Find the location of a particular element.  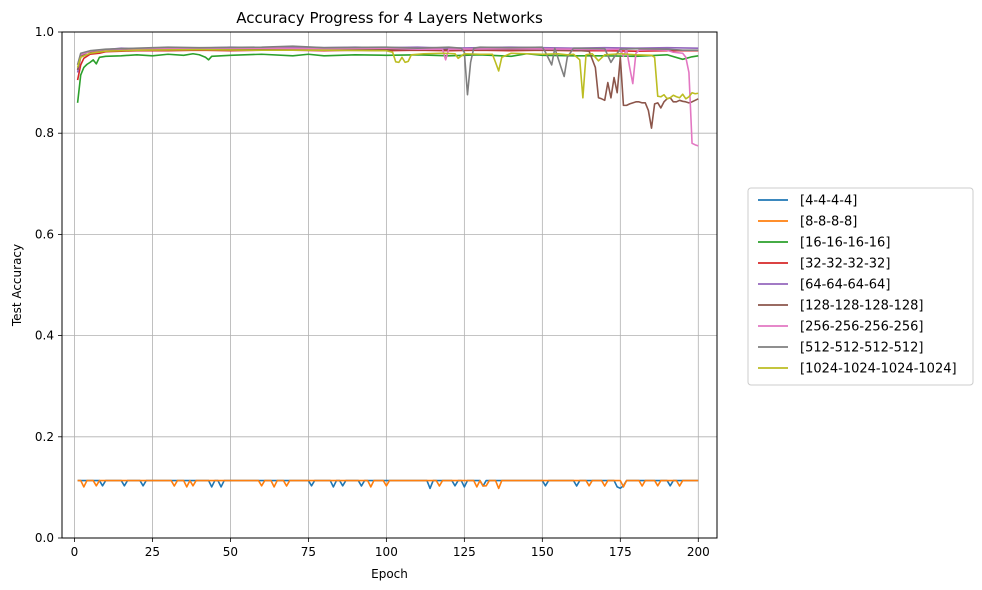

legend-label: [4-4-4-4] is located at coordinates (828, 201).